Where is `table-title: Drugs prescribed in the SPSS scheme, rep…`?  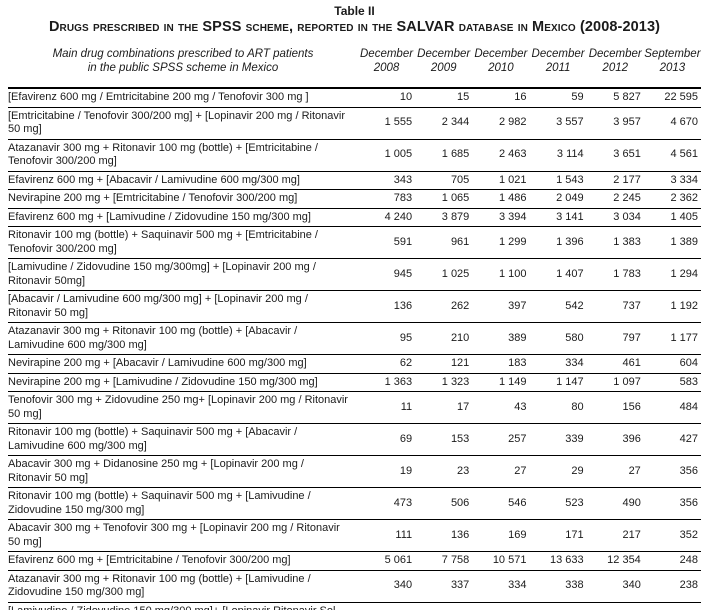
table-title: Drugs prescribed in the SPSS scheme, rep… is located at coordinates (354, 27).